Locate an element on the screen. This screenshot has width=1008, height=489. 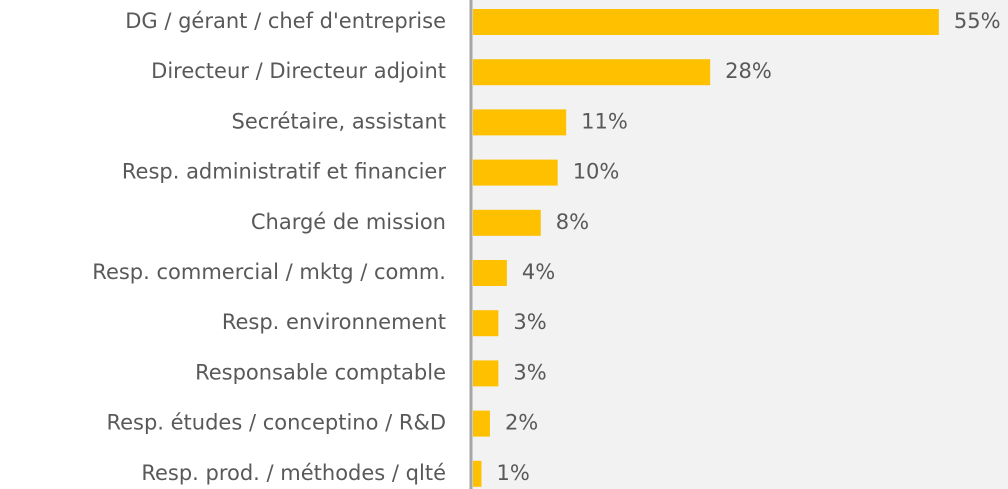
value-label: 10% is located at coordinates (596, 172).